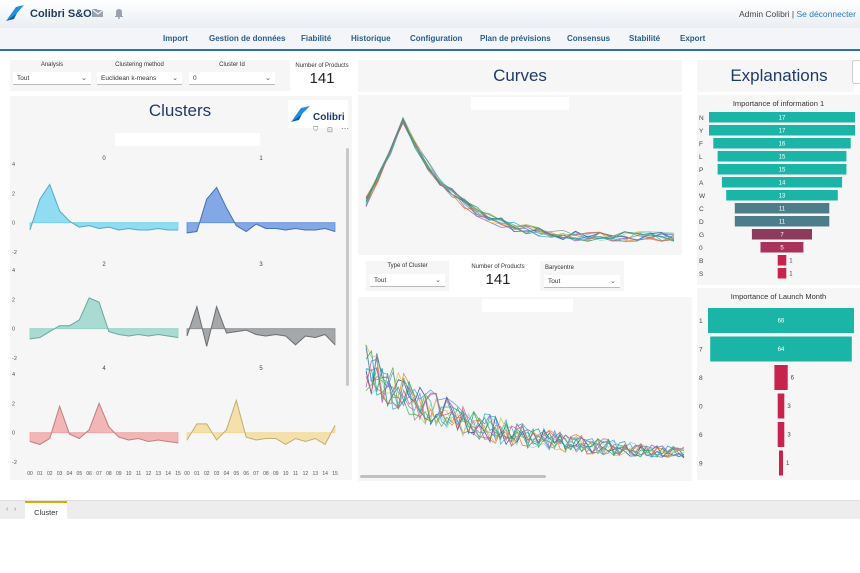 The width and height of the screenshot is (860, 573). Describe the element at coordinates (129, 474) in the screenshot. I see `x-tick-label: 10` at that location.